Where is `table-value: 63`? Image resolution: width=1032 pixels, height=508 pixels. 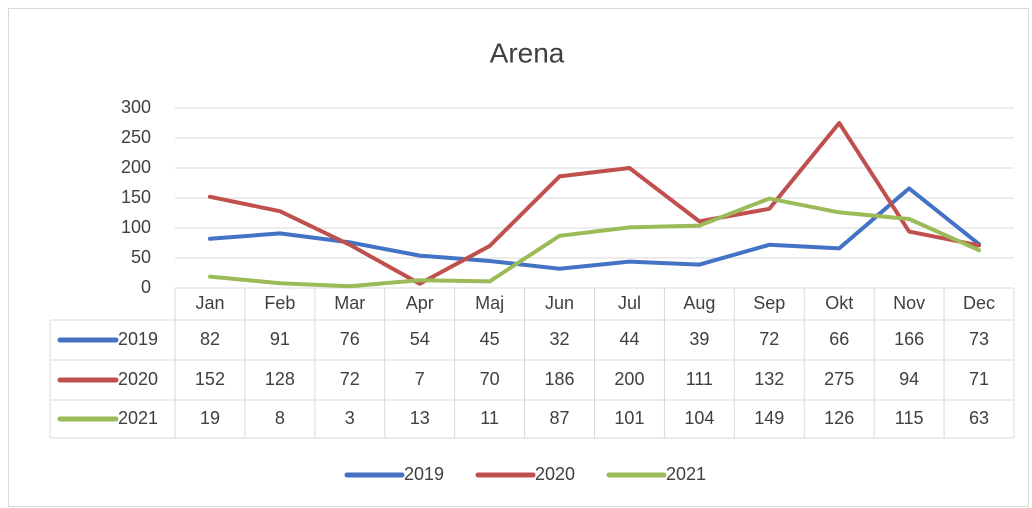
table-value: 63 is located at coordinates (979, 418).